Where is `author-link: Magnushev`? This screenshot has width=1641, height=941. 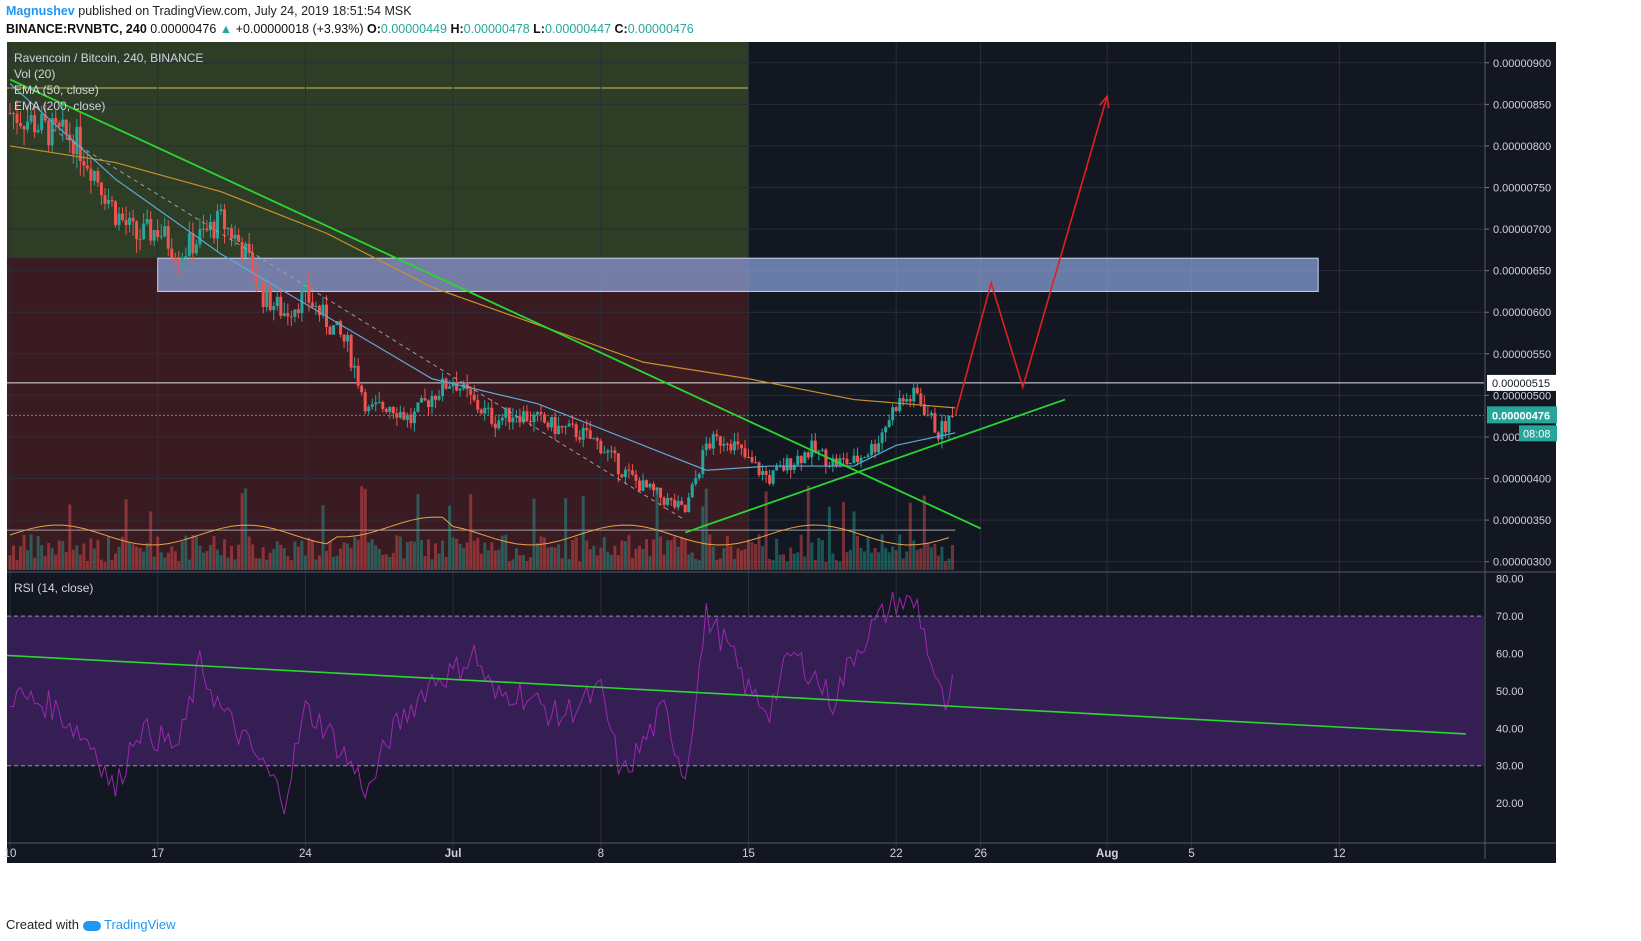 author-link: Magnushev is located at coordinates (40, 11).